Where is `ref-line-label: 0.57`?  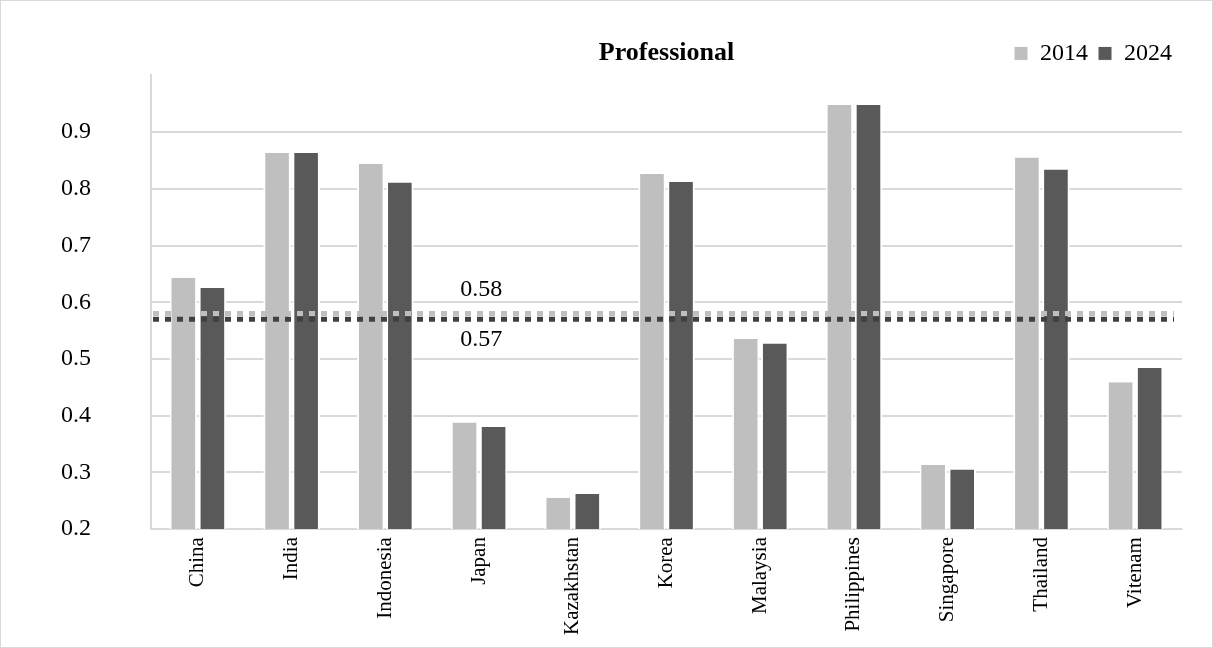
ref-line-label: 0.57 is located at coordinates (481, 337).